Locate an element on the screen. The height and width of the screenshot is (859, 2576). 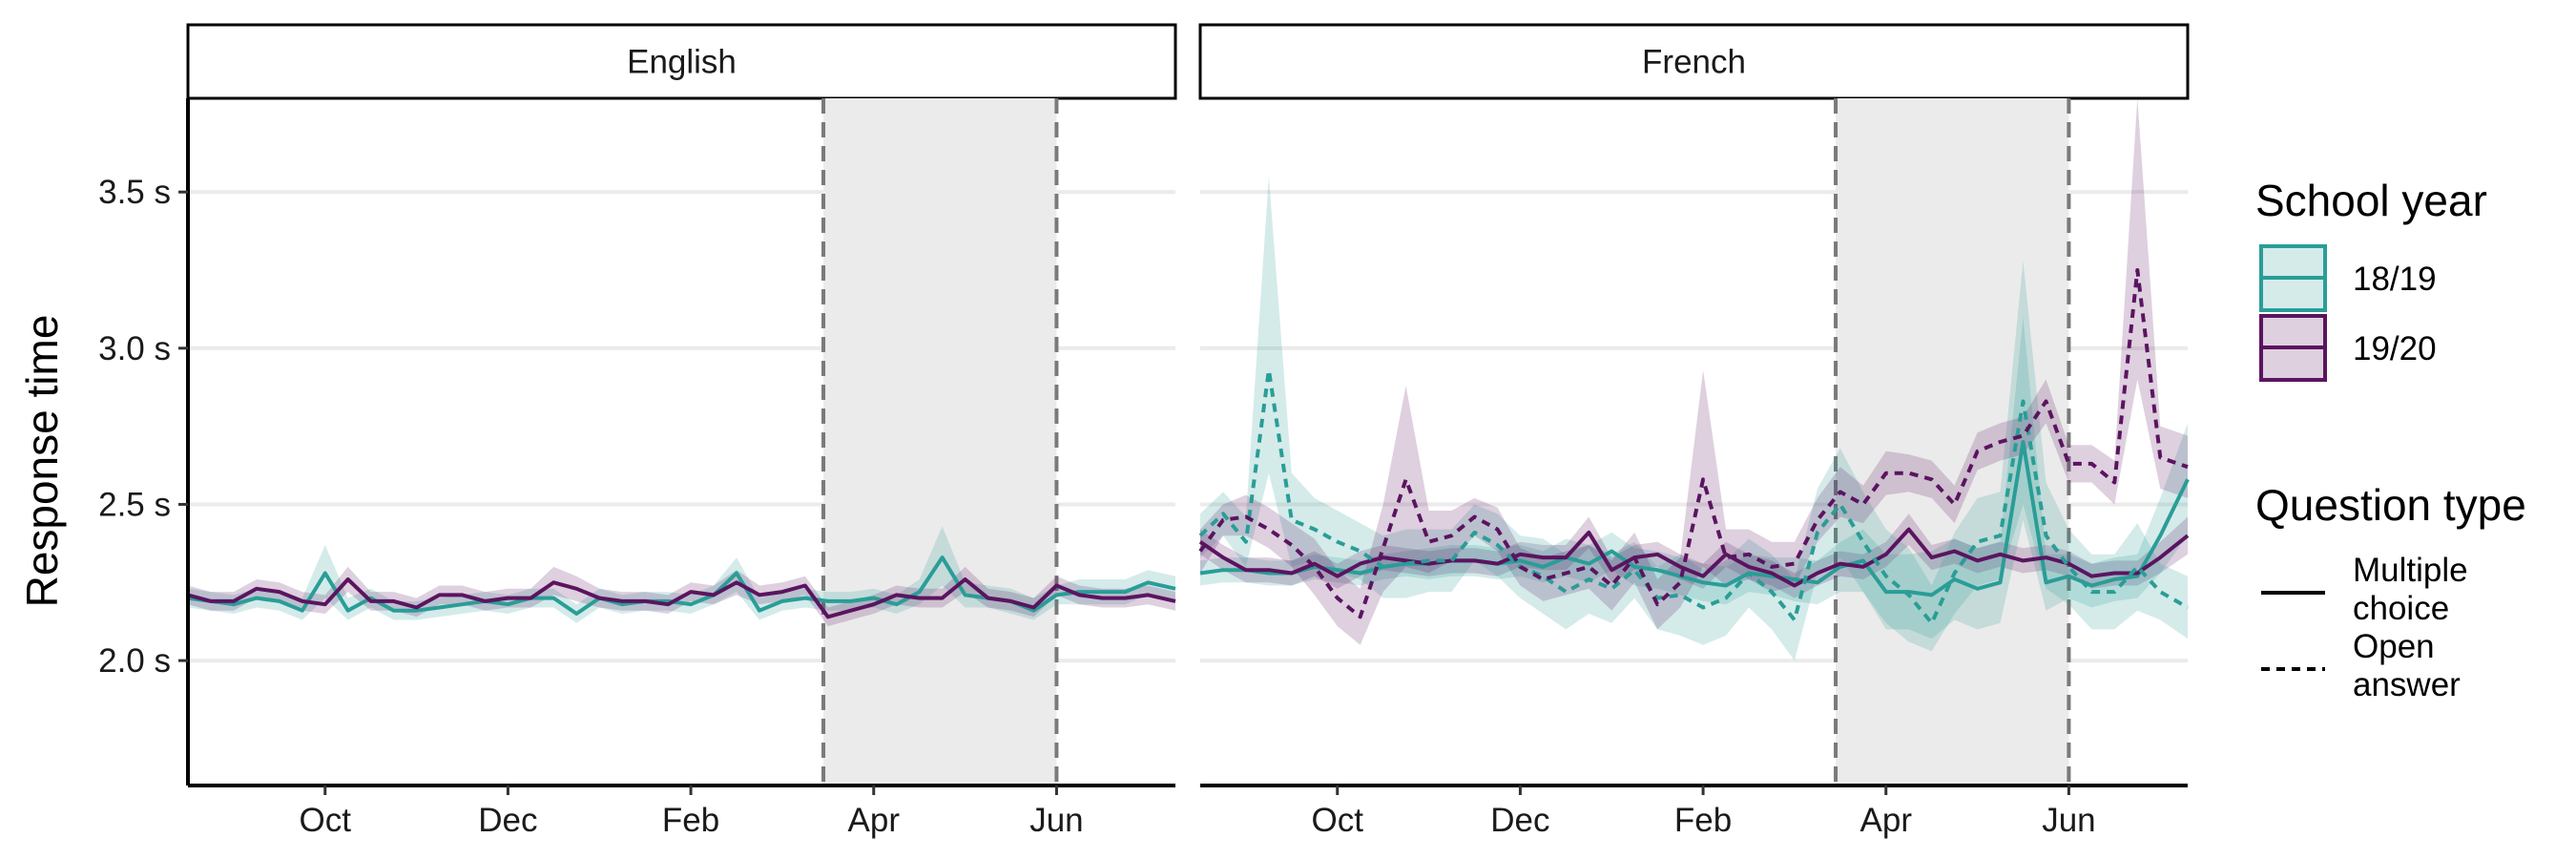
y-tick-label: 3.5 s is located at coordinates (134, 192).